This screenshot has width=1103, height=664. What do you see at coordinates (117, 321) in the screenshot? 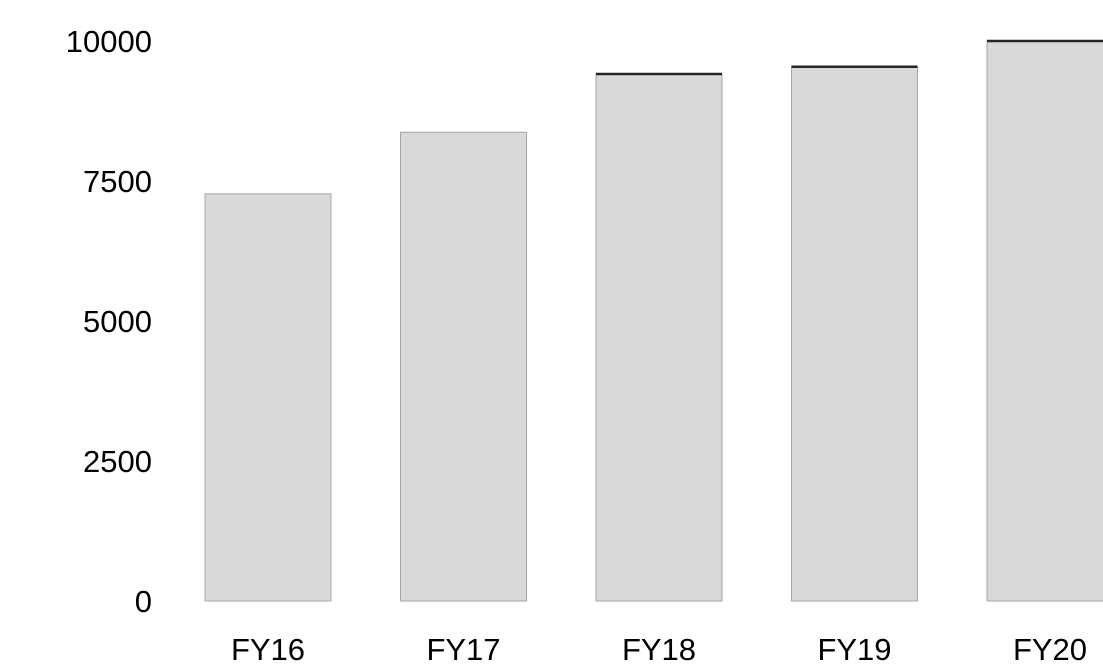
I see `y-tick-label: 5000` at bounding box center [117, 321].